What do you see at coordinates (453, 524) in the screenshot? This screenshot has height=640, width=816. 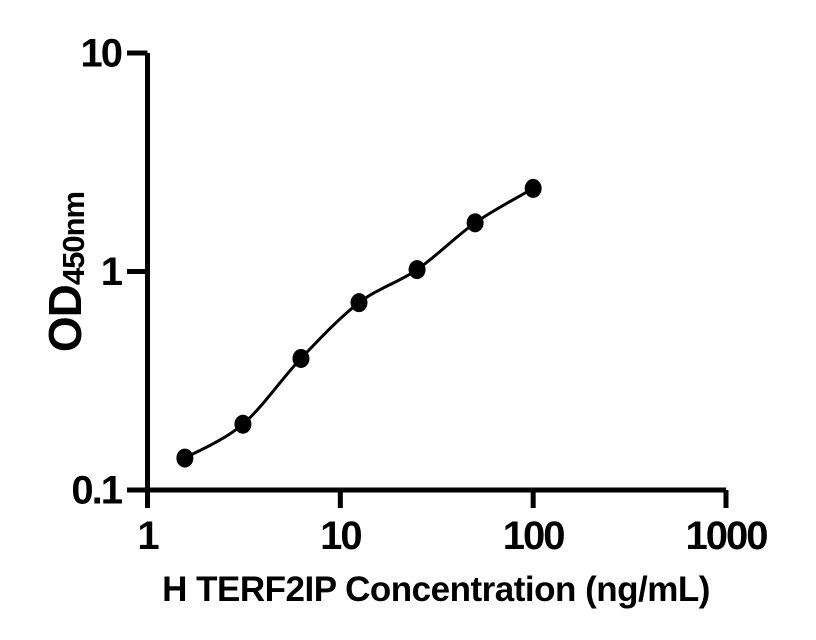 I see `x-axis-ticks: 1 10 100 1000` at bounding box center [453, 524].